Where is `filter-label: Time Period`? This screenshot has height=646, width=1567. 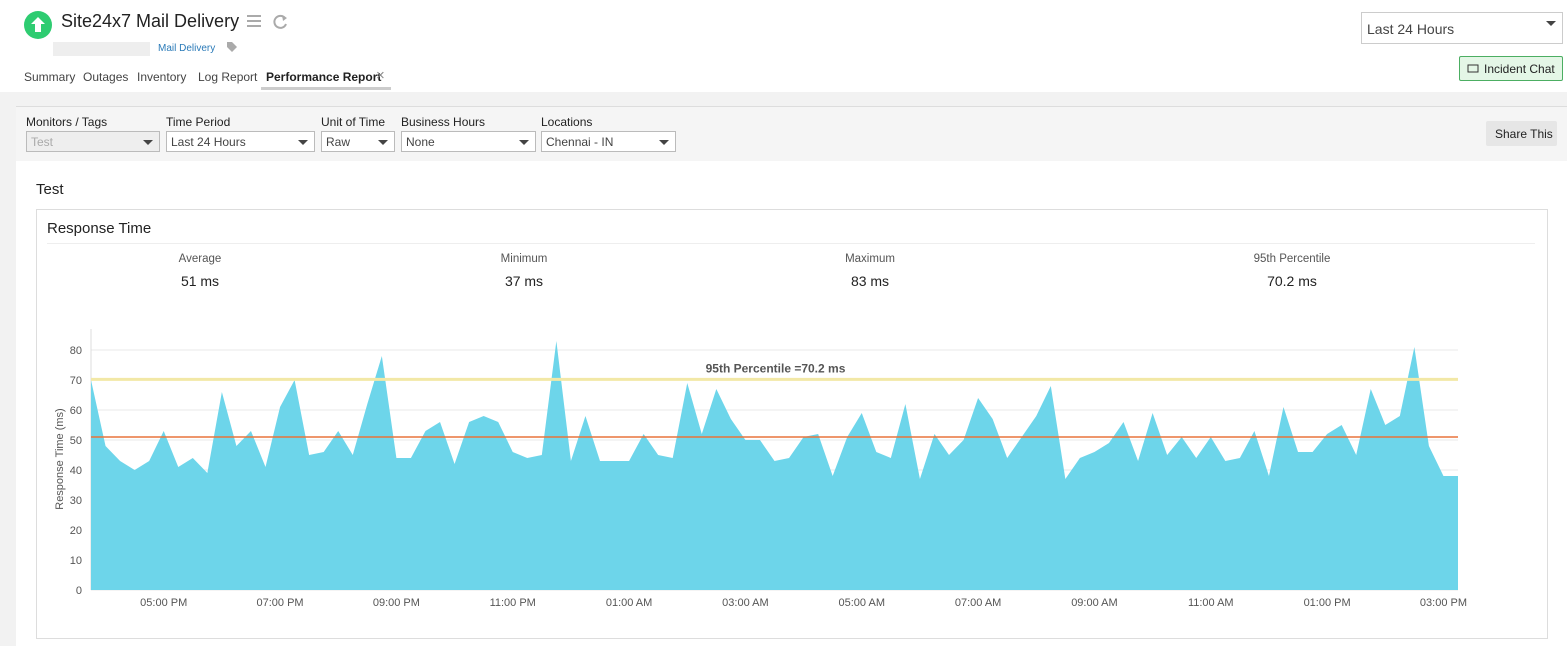
filter-label: Time Period is located at coordinates (198, 122).